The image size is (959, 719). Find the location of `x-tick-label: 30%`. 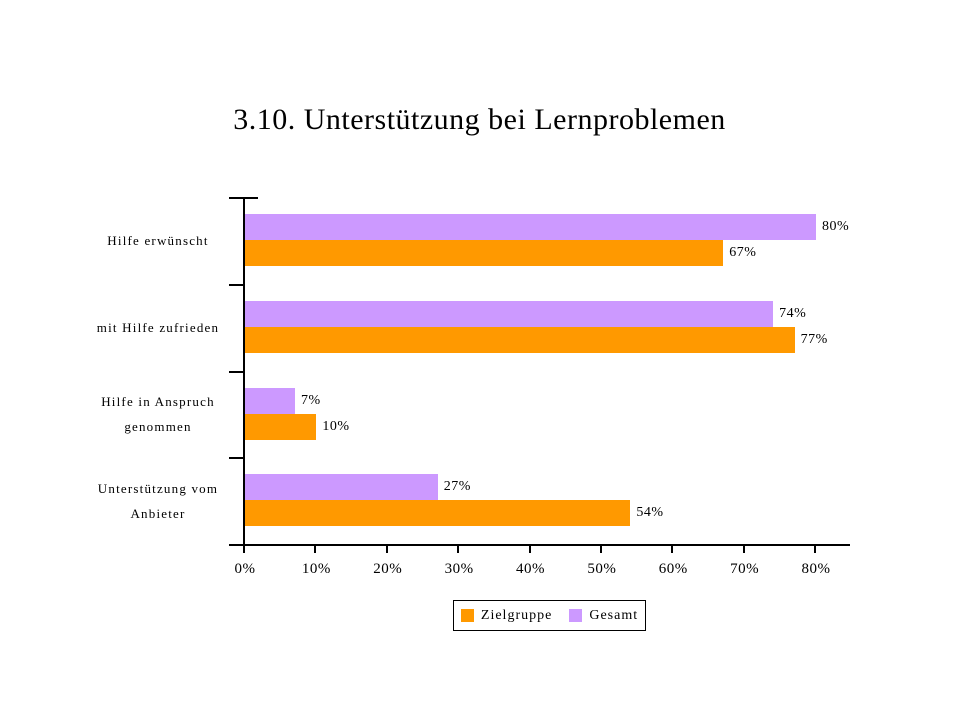

x-tick-label: 30% is located at coordinates (459, 569).